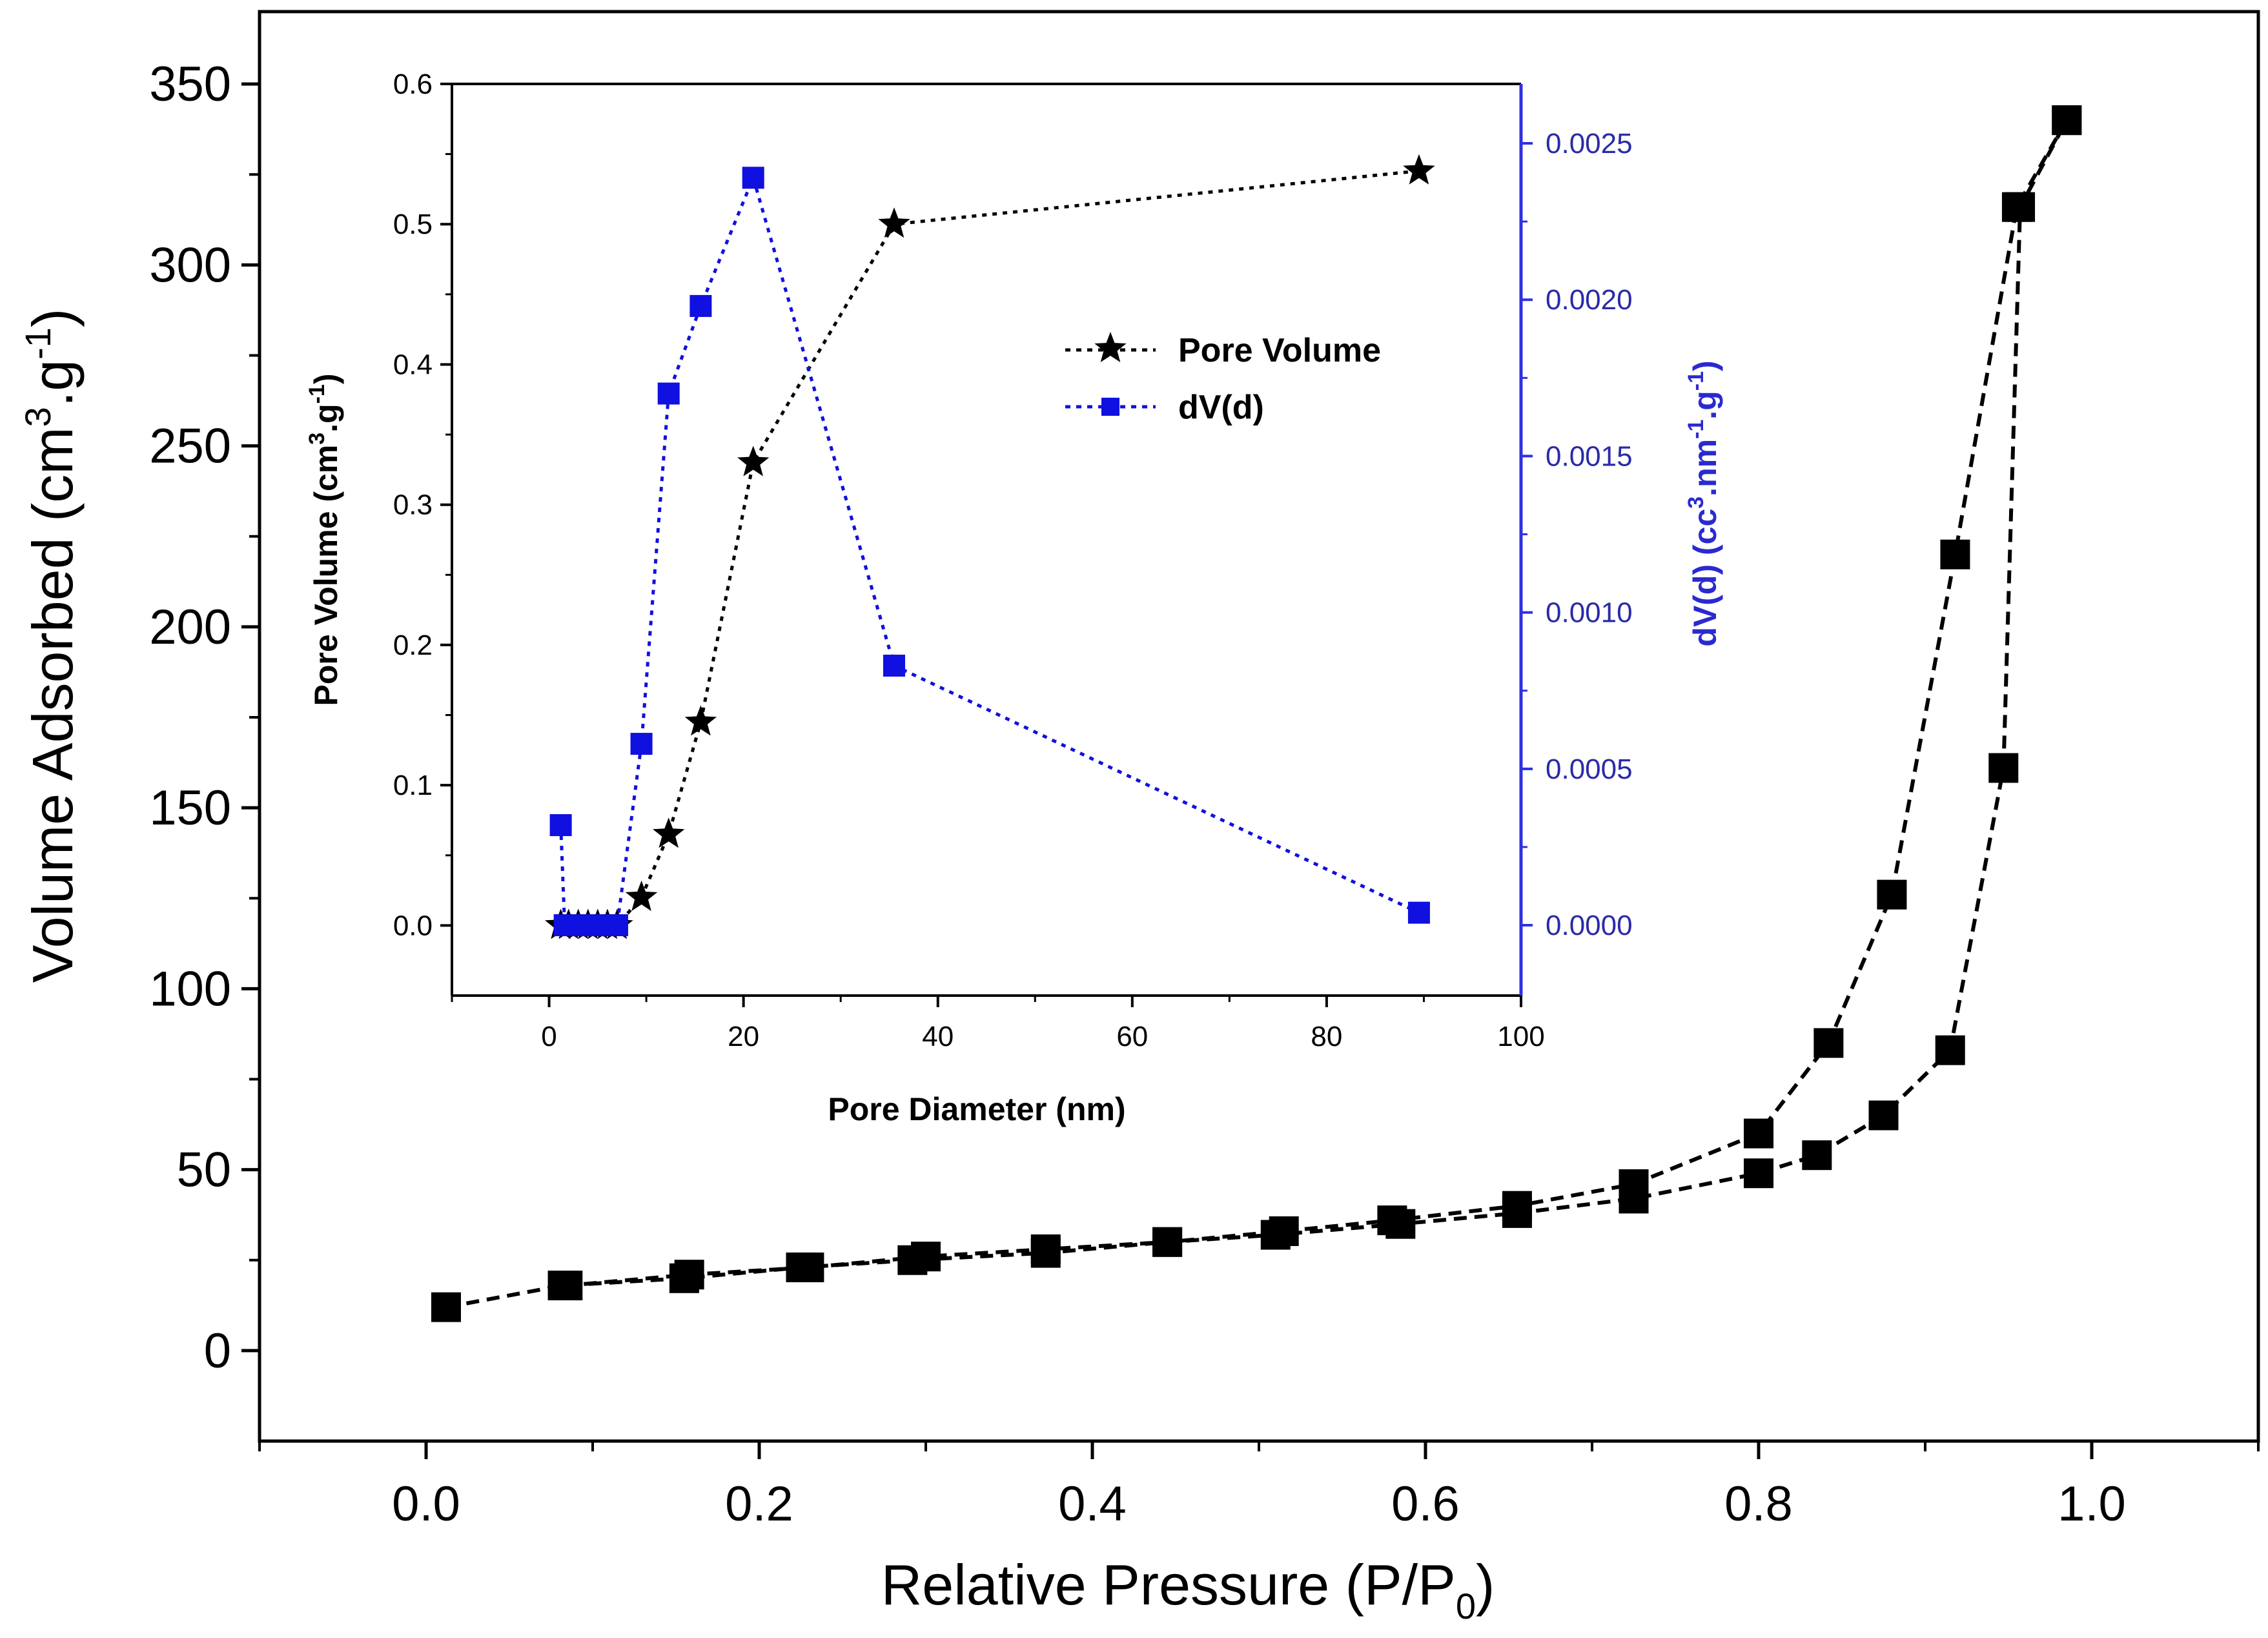 This screenshot has height=1638, width=2268. What do you see at coordinates (413, 224) in the screenshot?
I see `inset-y-tick-label: 0.5` at bounding box center [413, 224].